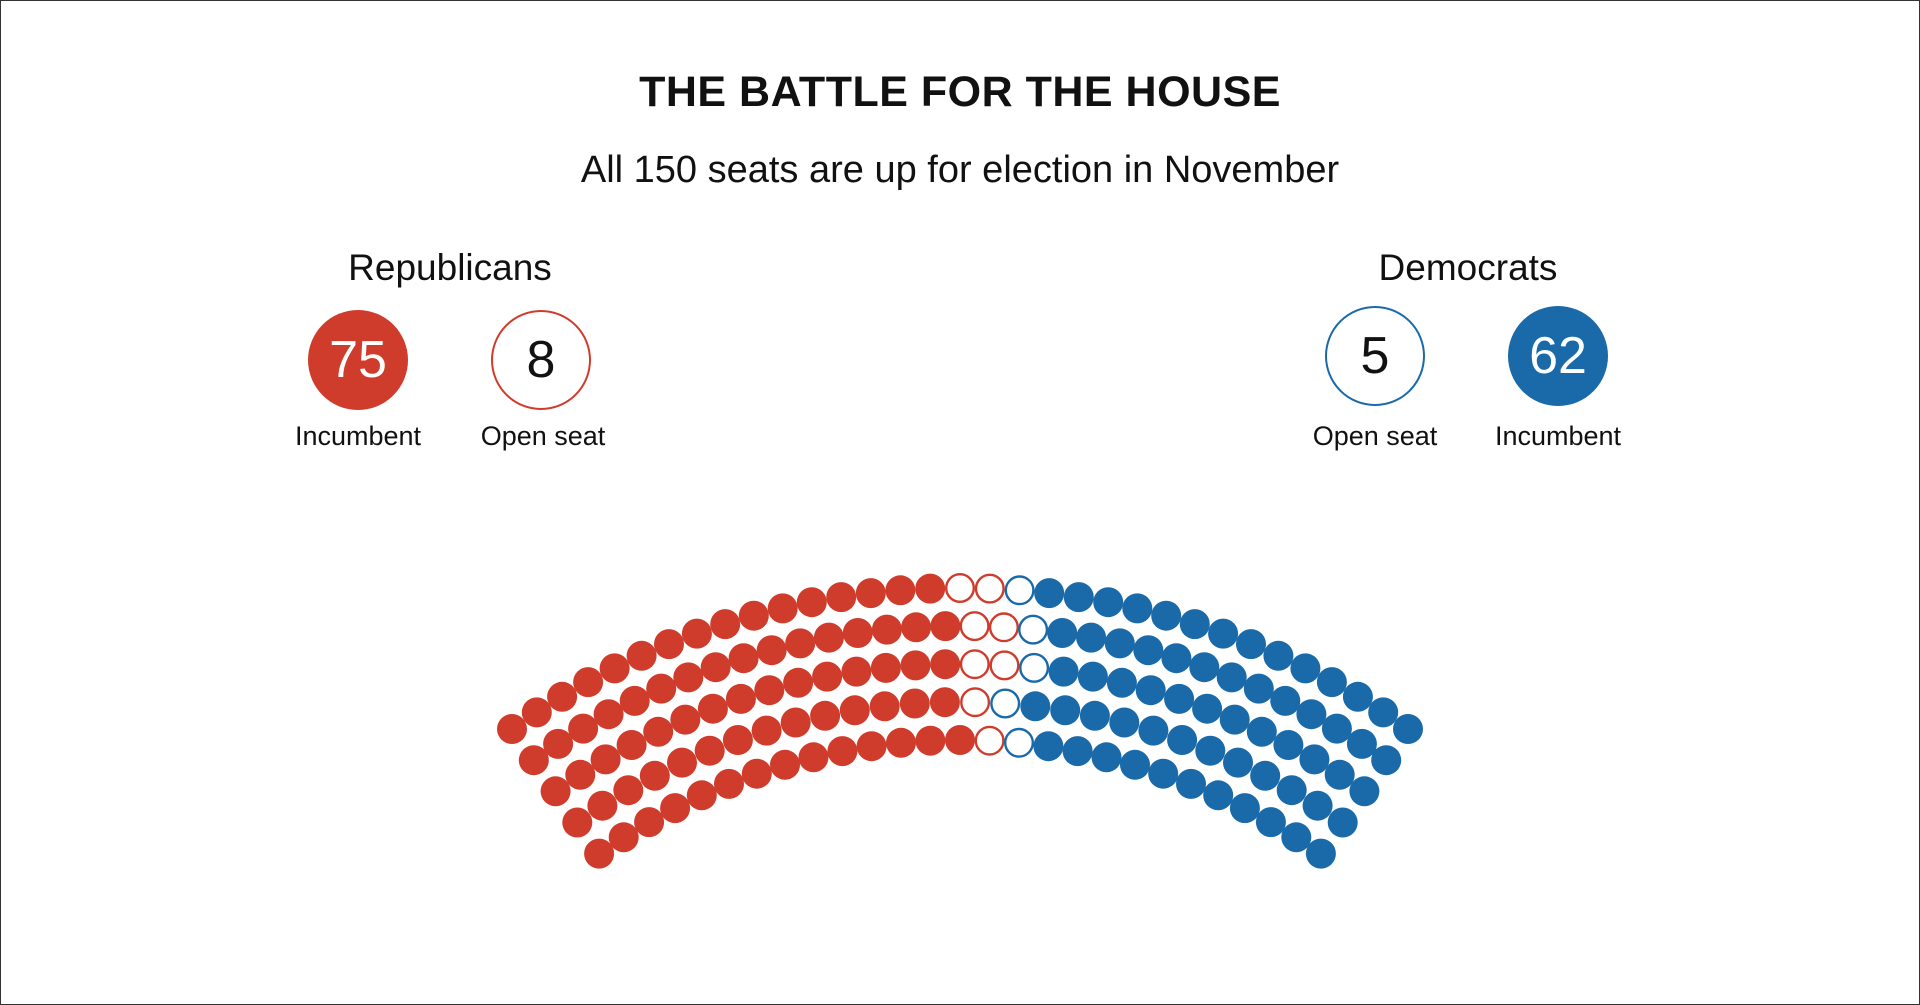  I want to click on republican-incumbent-count: 75, so click(358, 360).